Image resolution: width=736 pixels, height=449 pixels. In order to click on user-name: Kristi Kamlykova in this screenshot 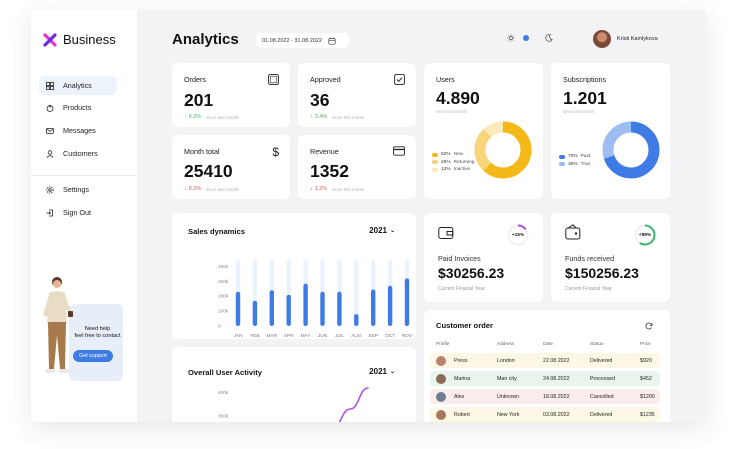, I will do `click(637, 39)`.